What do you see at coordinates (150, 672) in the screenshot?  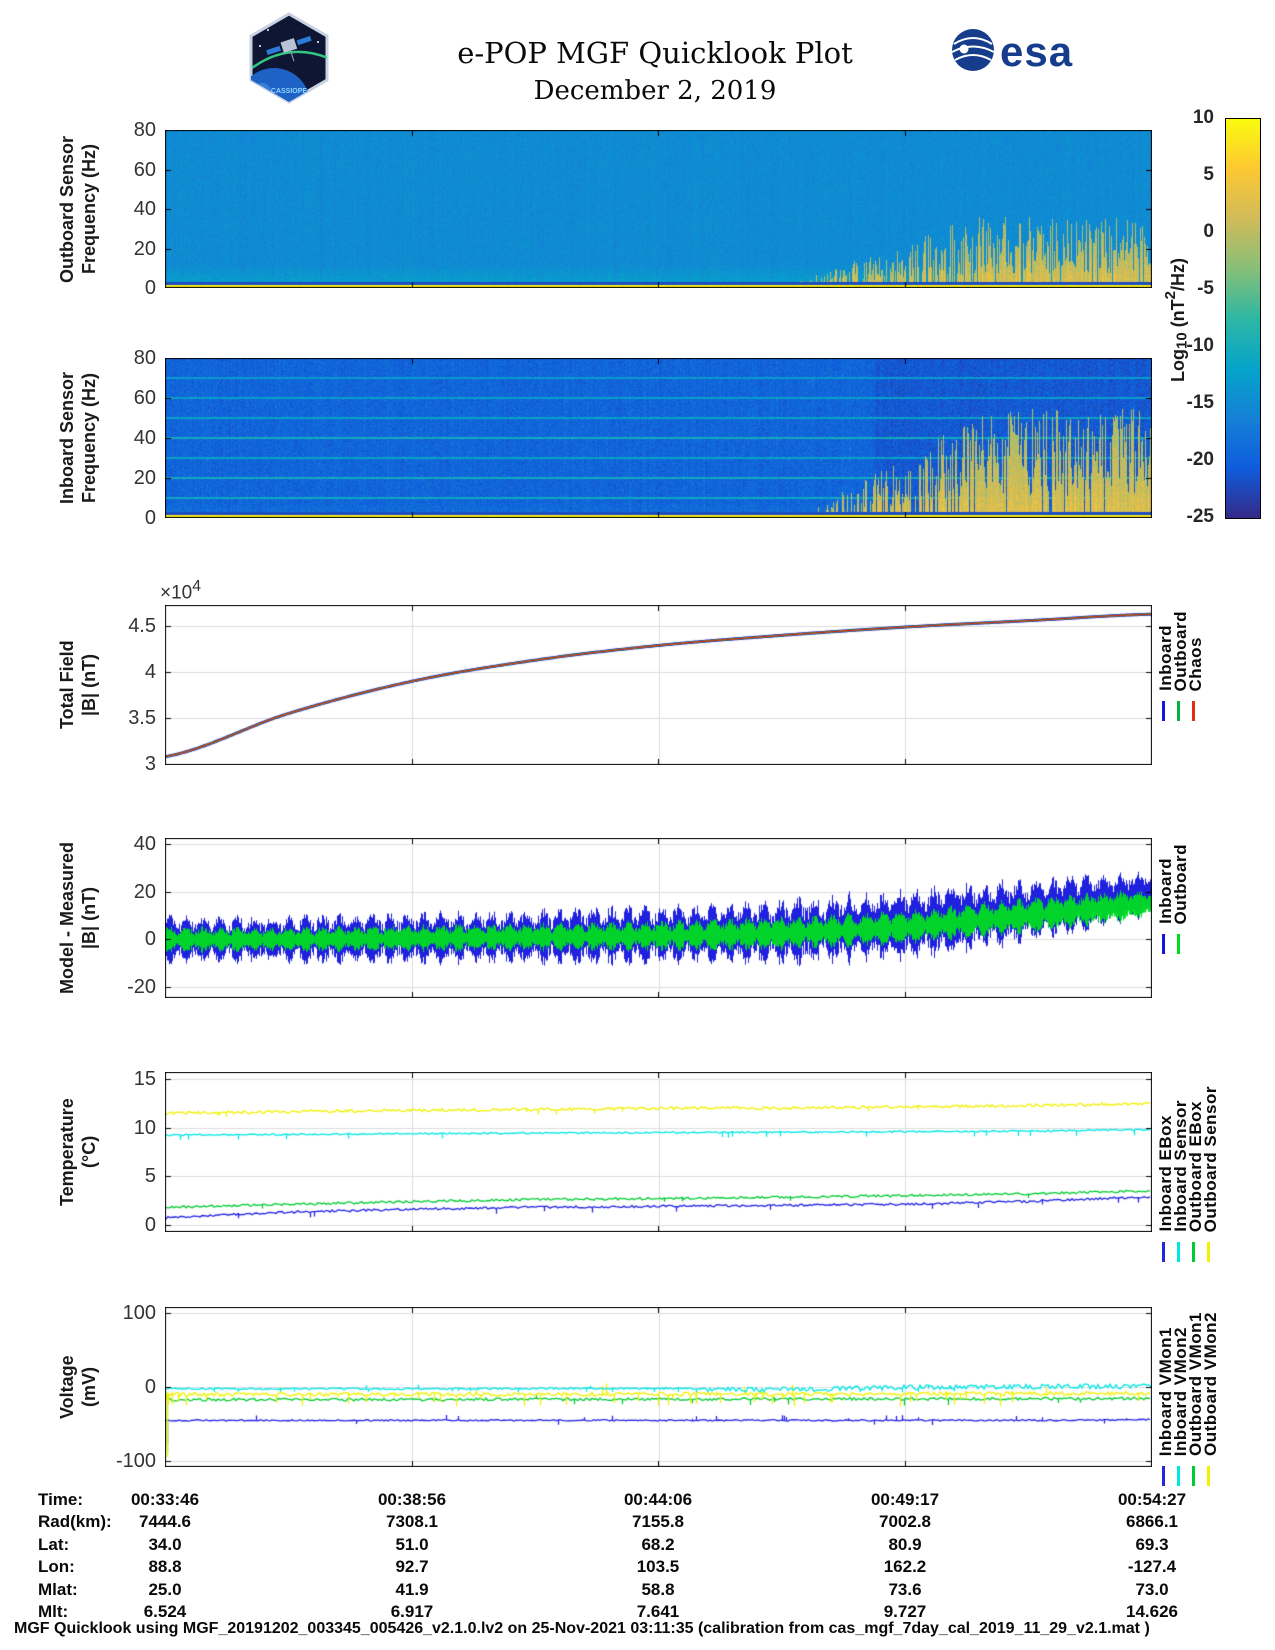 I see `y-tick-label-total-field: 4` at bounding box center [150, 672].